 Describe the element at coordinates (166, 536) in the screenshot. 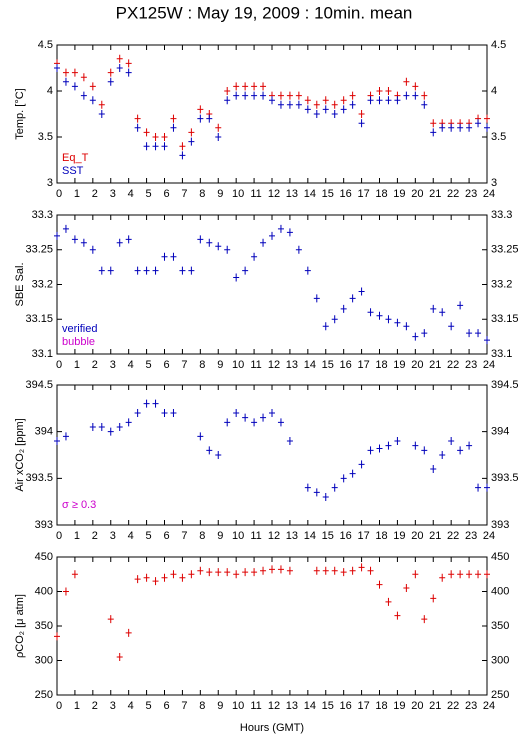

I see `x-tick-label: 6` at that location.